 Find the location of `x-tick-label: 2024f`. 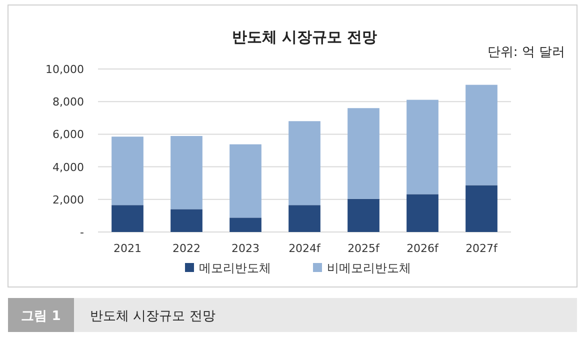

x-tick-label: 2024f is located at coordinates (305, 248).